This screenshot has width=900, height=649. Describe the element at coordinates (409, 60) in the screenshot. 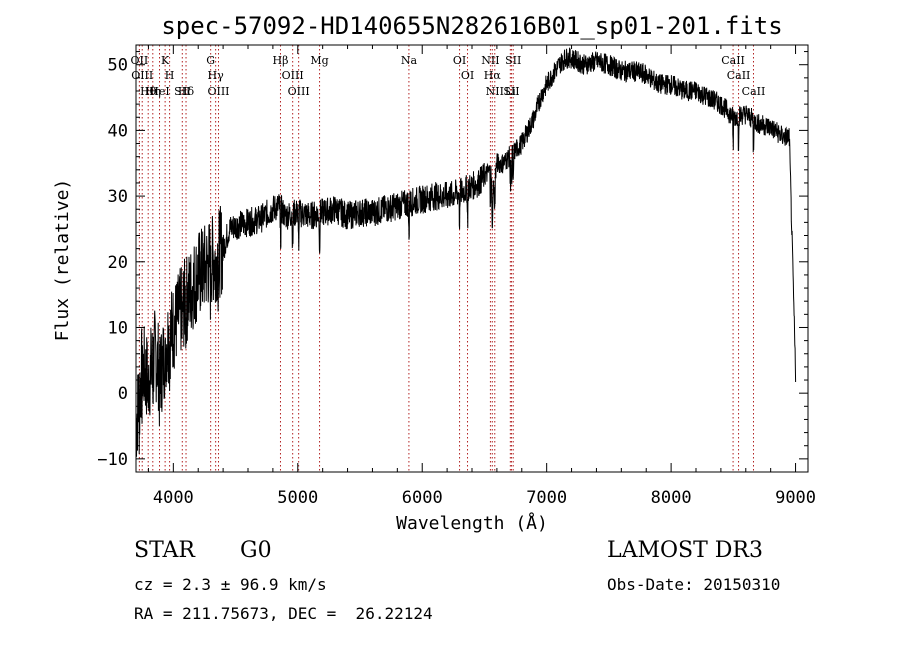

I see `line-marker-label: Na` at that location.